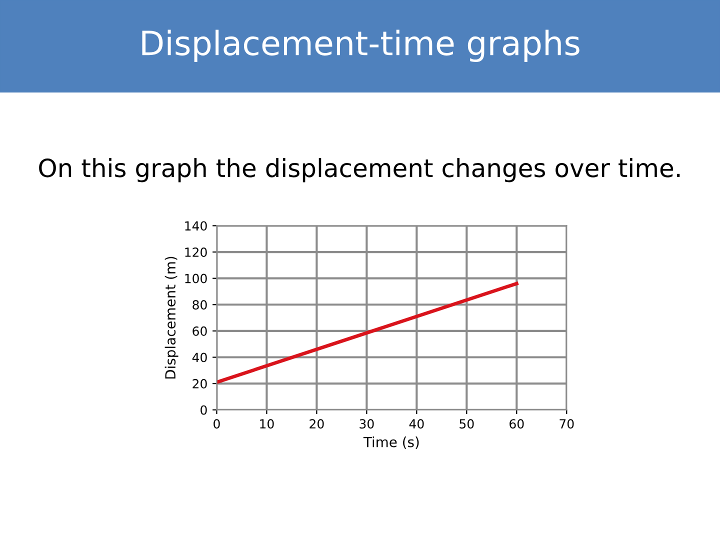 The height and width of the screenshot is (540, 720). Describe the element at coordinates (217, 424) in the screenshot. I see `x-tick-label: 0` at that location.